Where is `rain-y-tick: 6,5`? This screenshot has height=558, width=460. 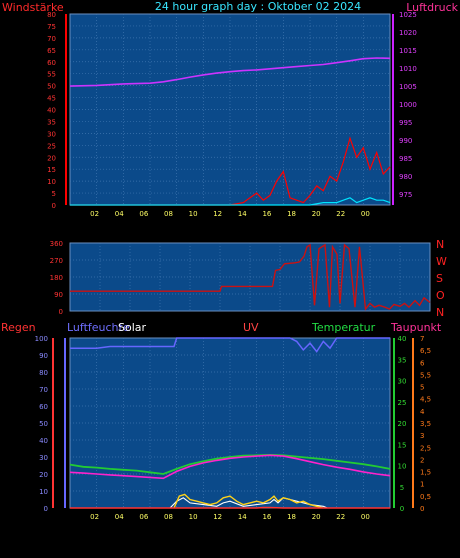 rain-y-tick: 6,5 is located at coordinates (425, 351).